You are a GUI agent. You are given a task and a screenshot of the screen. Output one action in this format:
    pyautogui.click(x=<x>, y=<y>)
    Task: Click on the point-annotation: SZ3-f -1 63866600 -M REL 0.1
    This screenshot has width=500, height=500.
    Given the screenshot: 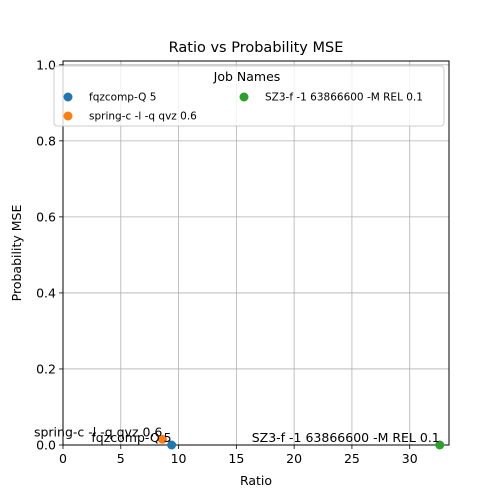 What is the action you would take?
    pyautogui.click(x=346, y=437)
    